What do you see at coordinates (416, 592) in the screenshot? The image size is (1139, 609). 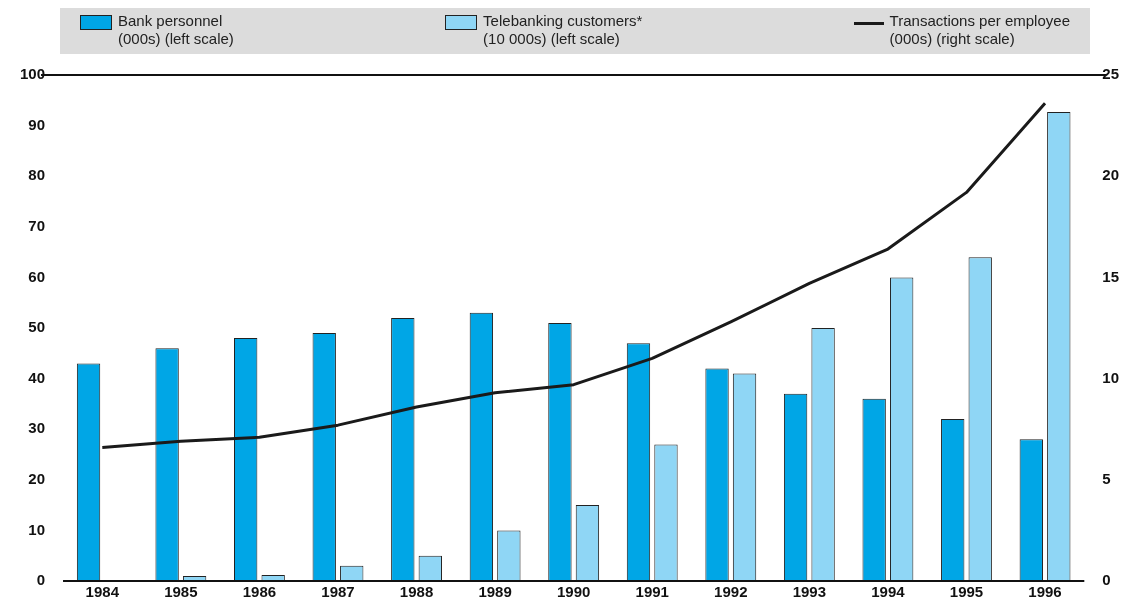 I see `x-tick-label: 1988` at bounding box center [416, 592].